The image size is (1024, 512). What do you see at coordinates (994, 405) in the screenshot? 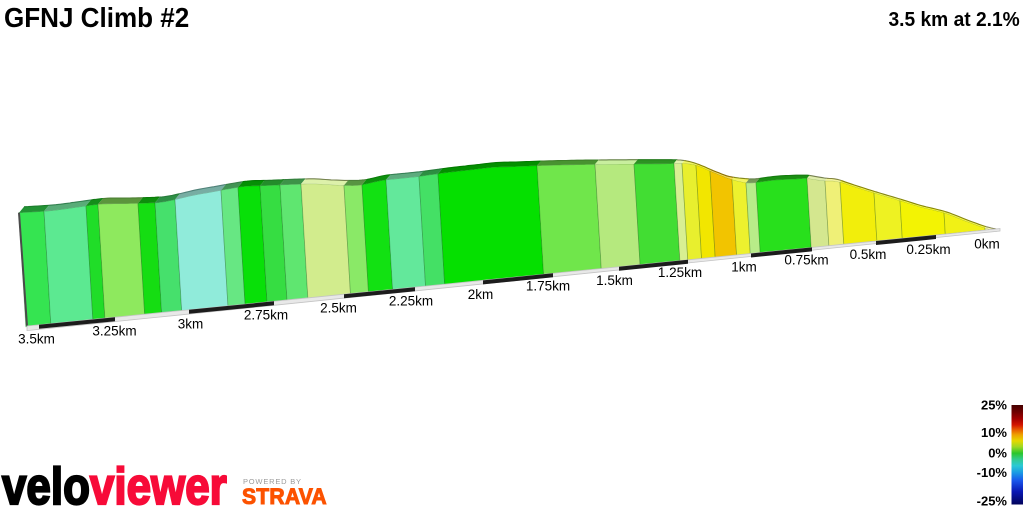
I see `svg-text: 25%` at bounding box center [994, 405].